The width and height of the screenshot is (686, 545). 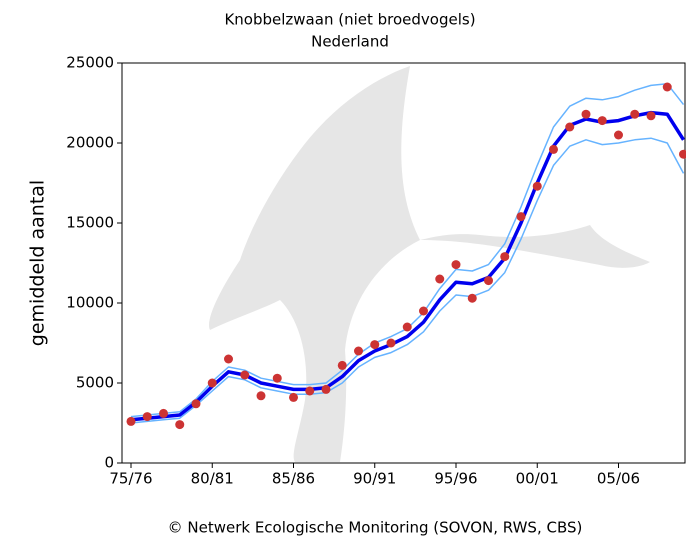 I want to click on y-tick-label: 15000, so click(x=90, y=223).